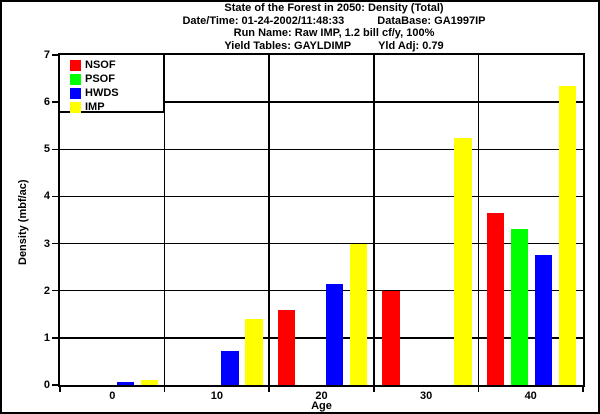  What do you see at coordinates (46, 243) in the screenshot?
I see `y-tick-label: 3` at bounding box center [46, 243].